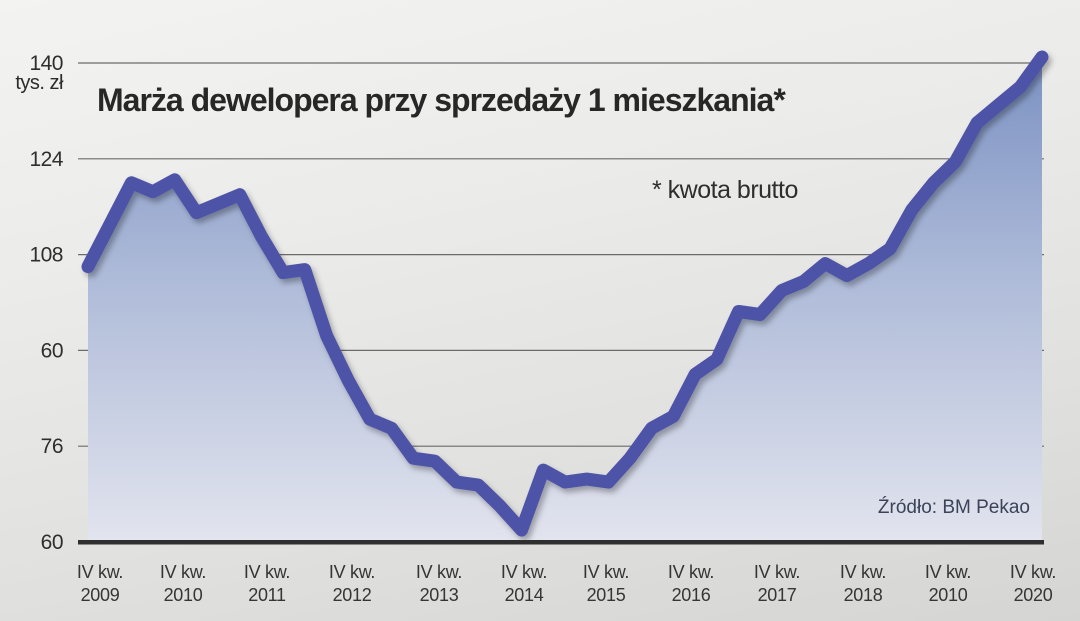  Describe the element at coordinates (863, 595) in the screenshot. I see `x-tick-label: 2018` at that location.